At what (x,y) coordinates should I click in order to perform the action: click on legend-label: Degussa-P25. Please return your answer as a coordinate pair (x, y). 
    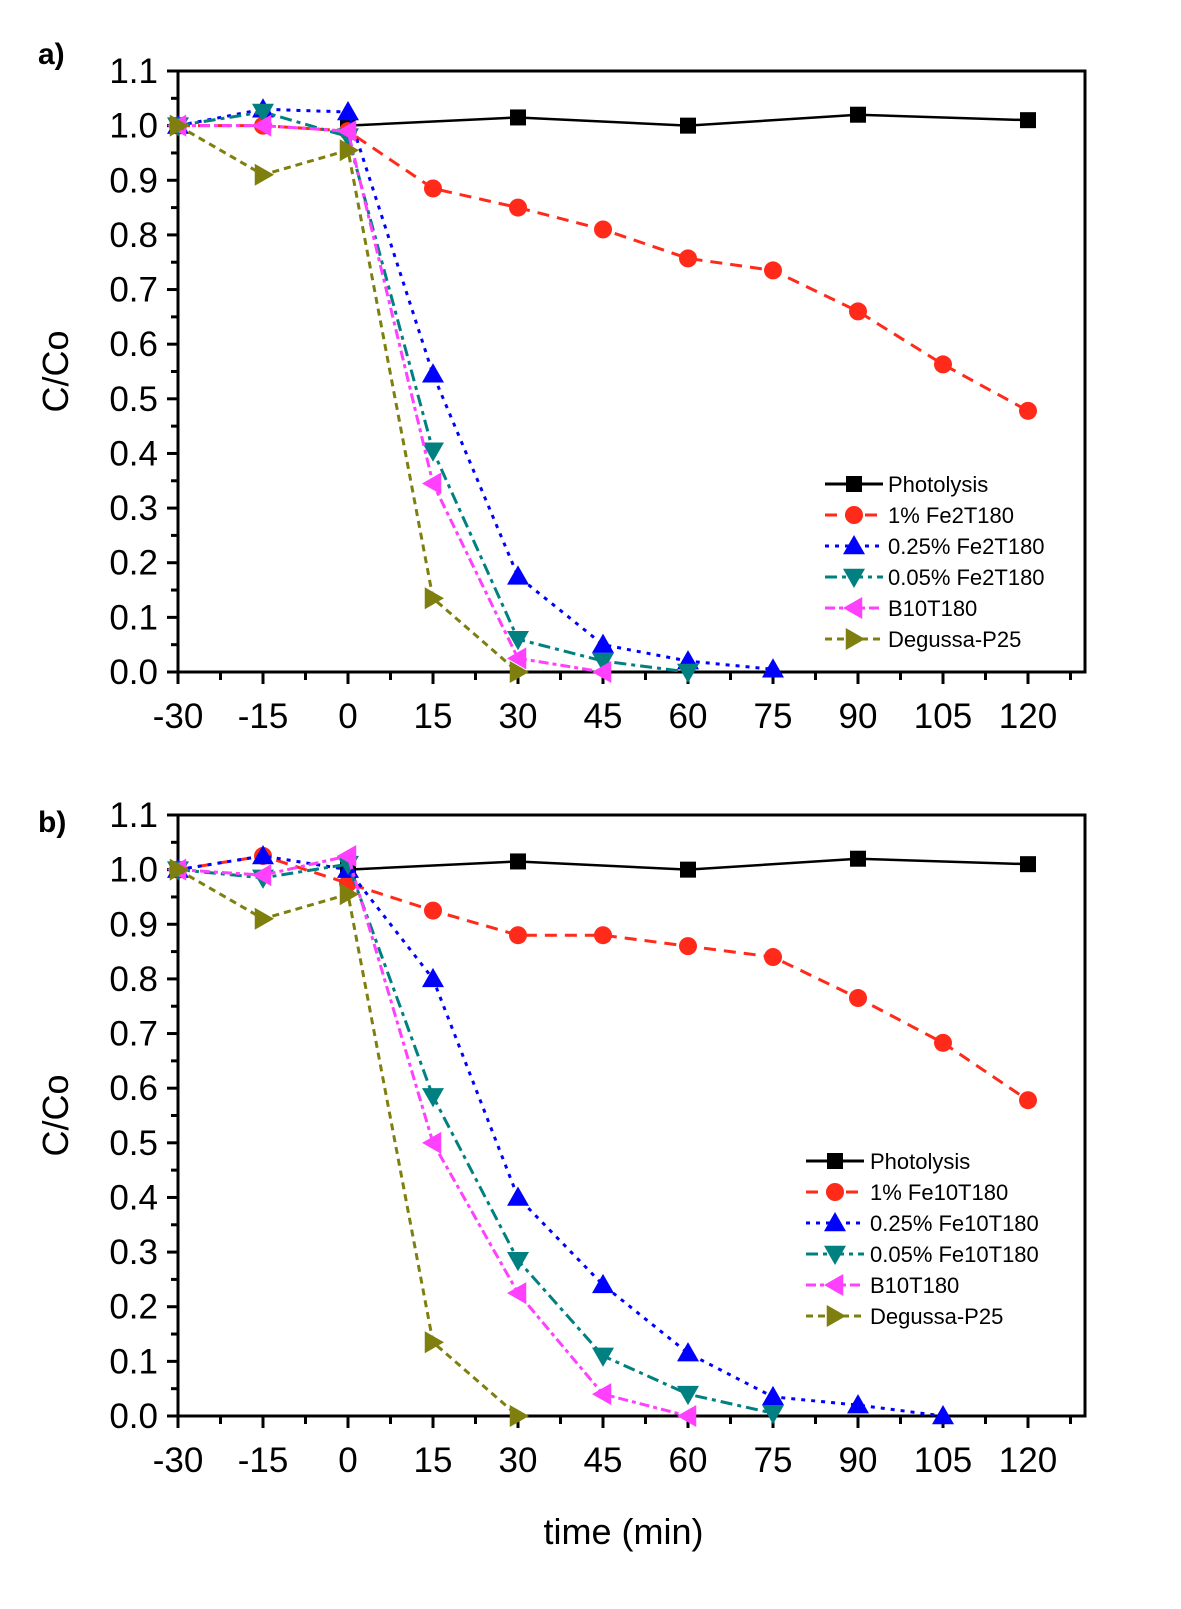
    Looking at the image, I should click on (936, 1316).